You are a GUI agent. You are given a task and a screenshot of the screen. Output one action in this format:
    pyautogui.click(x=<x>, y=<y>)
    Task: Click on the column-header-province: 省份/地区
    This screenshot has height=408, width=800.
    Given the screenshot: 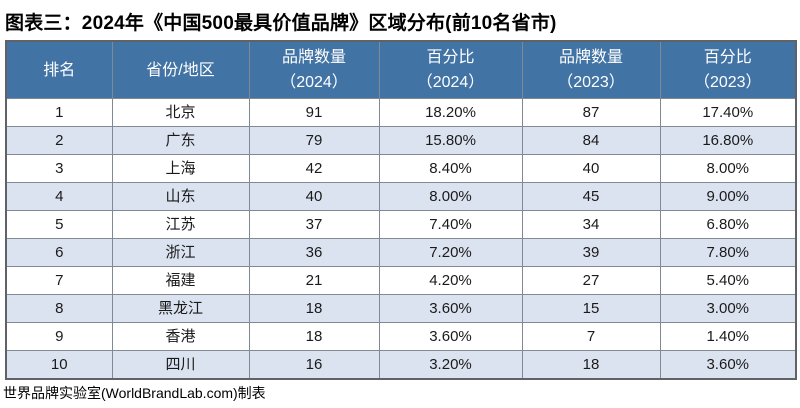 What is the action you would take?
    pyautogui.click(x=180, y=69)
    